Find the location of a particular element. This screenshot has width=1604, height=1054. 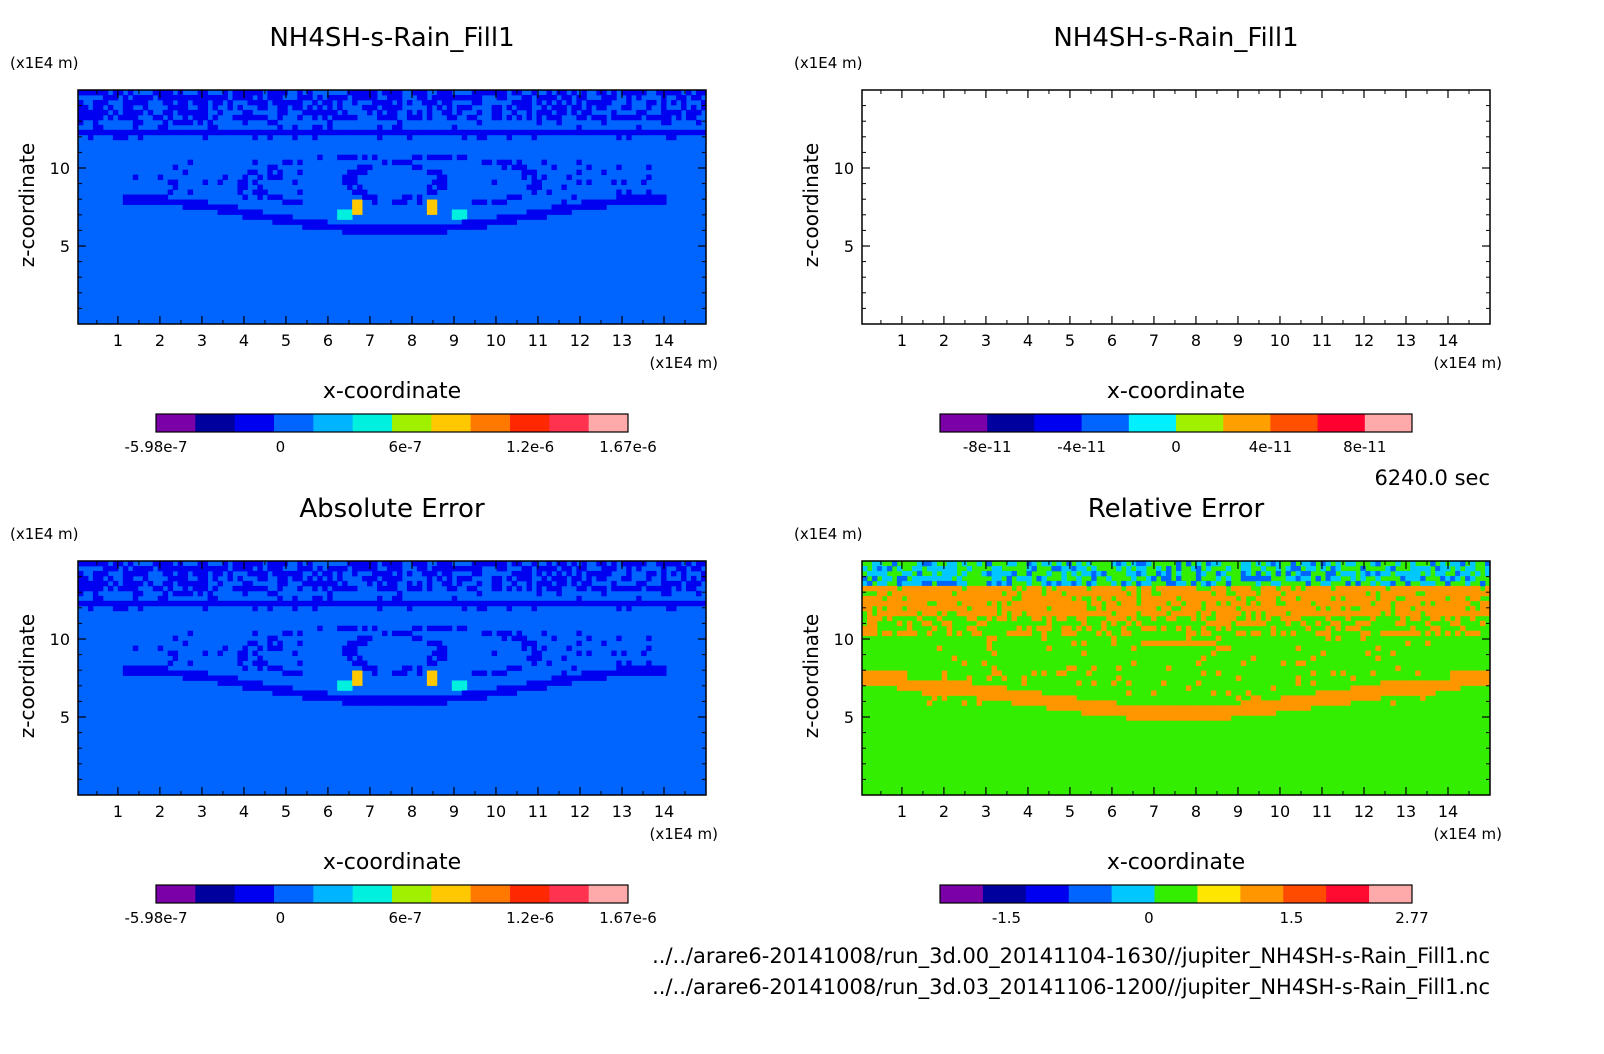

x-tick-label: 9 is located at coordinates (1238, 811).